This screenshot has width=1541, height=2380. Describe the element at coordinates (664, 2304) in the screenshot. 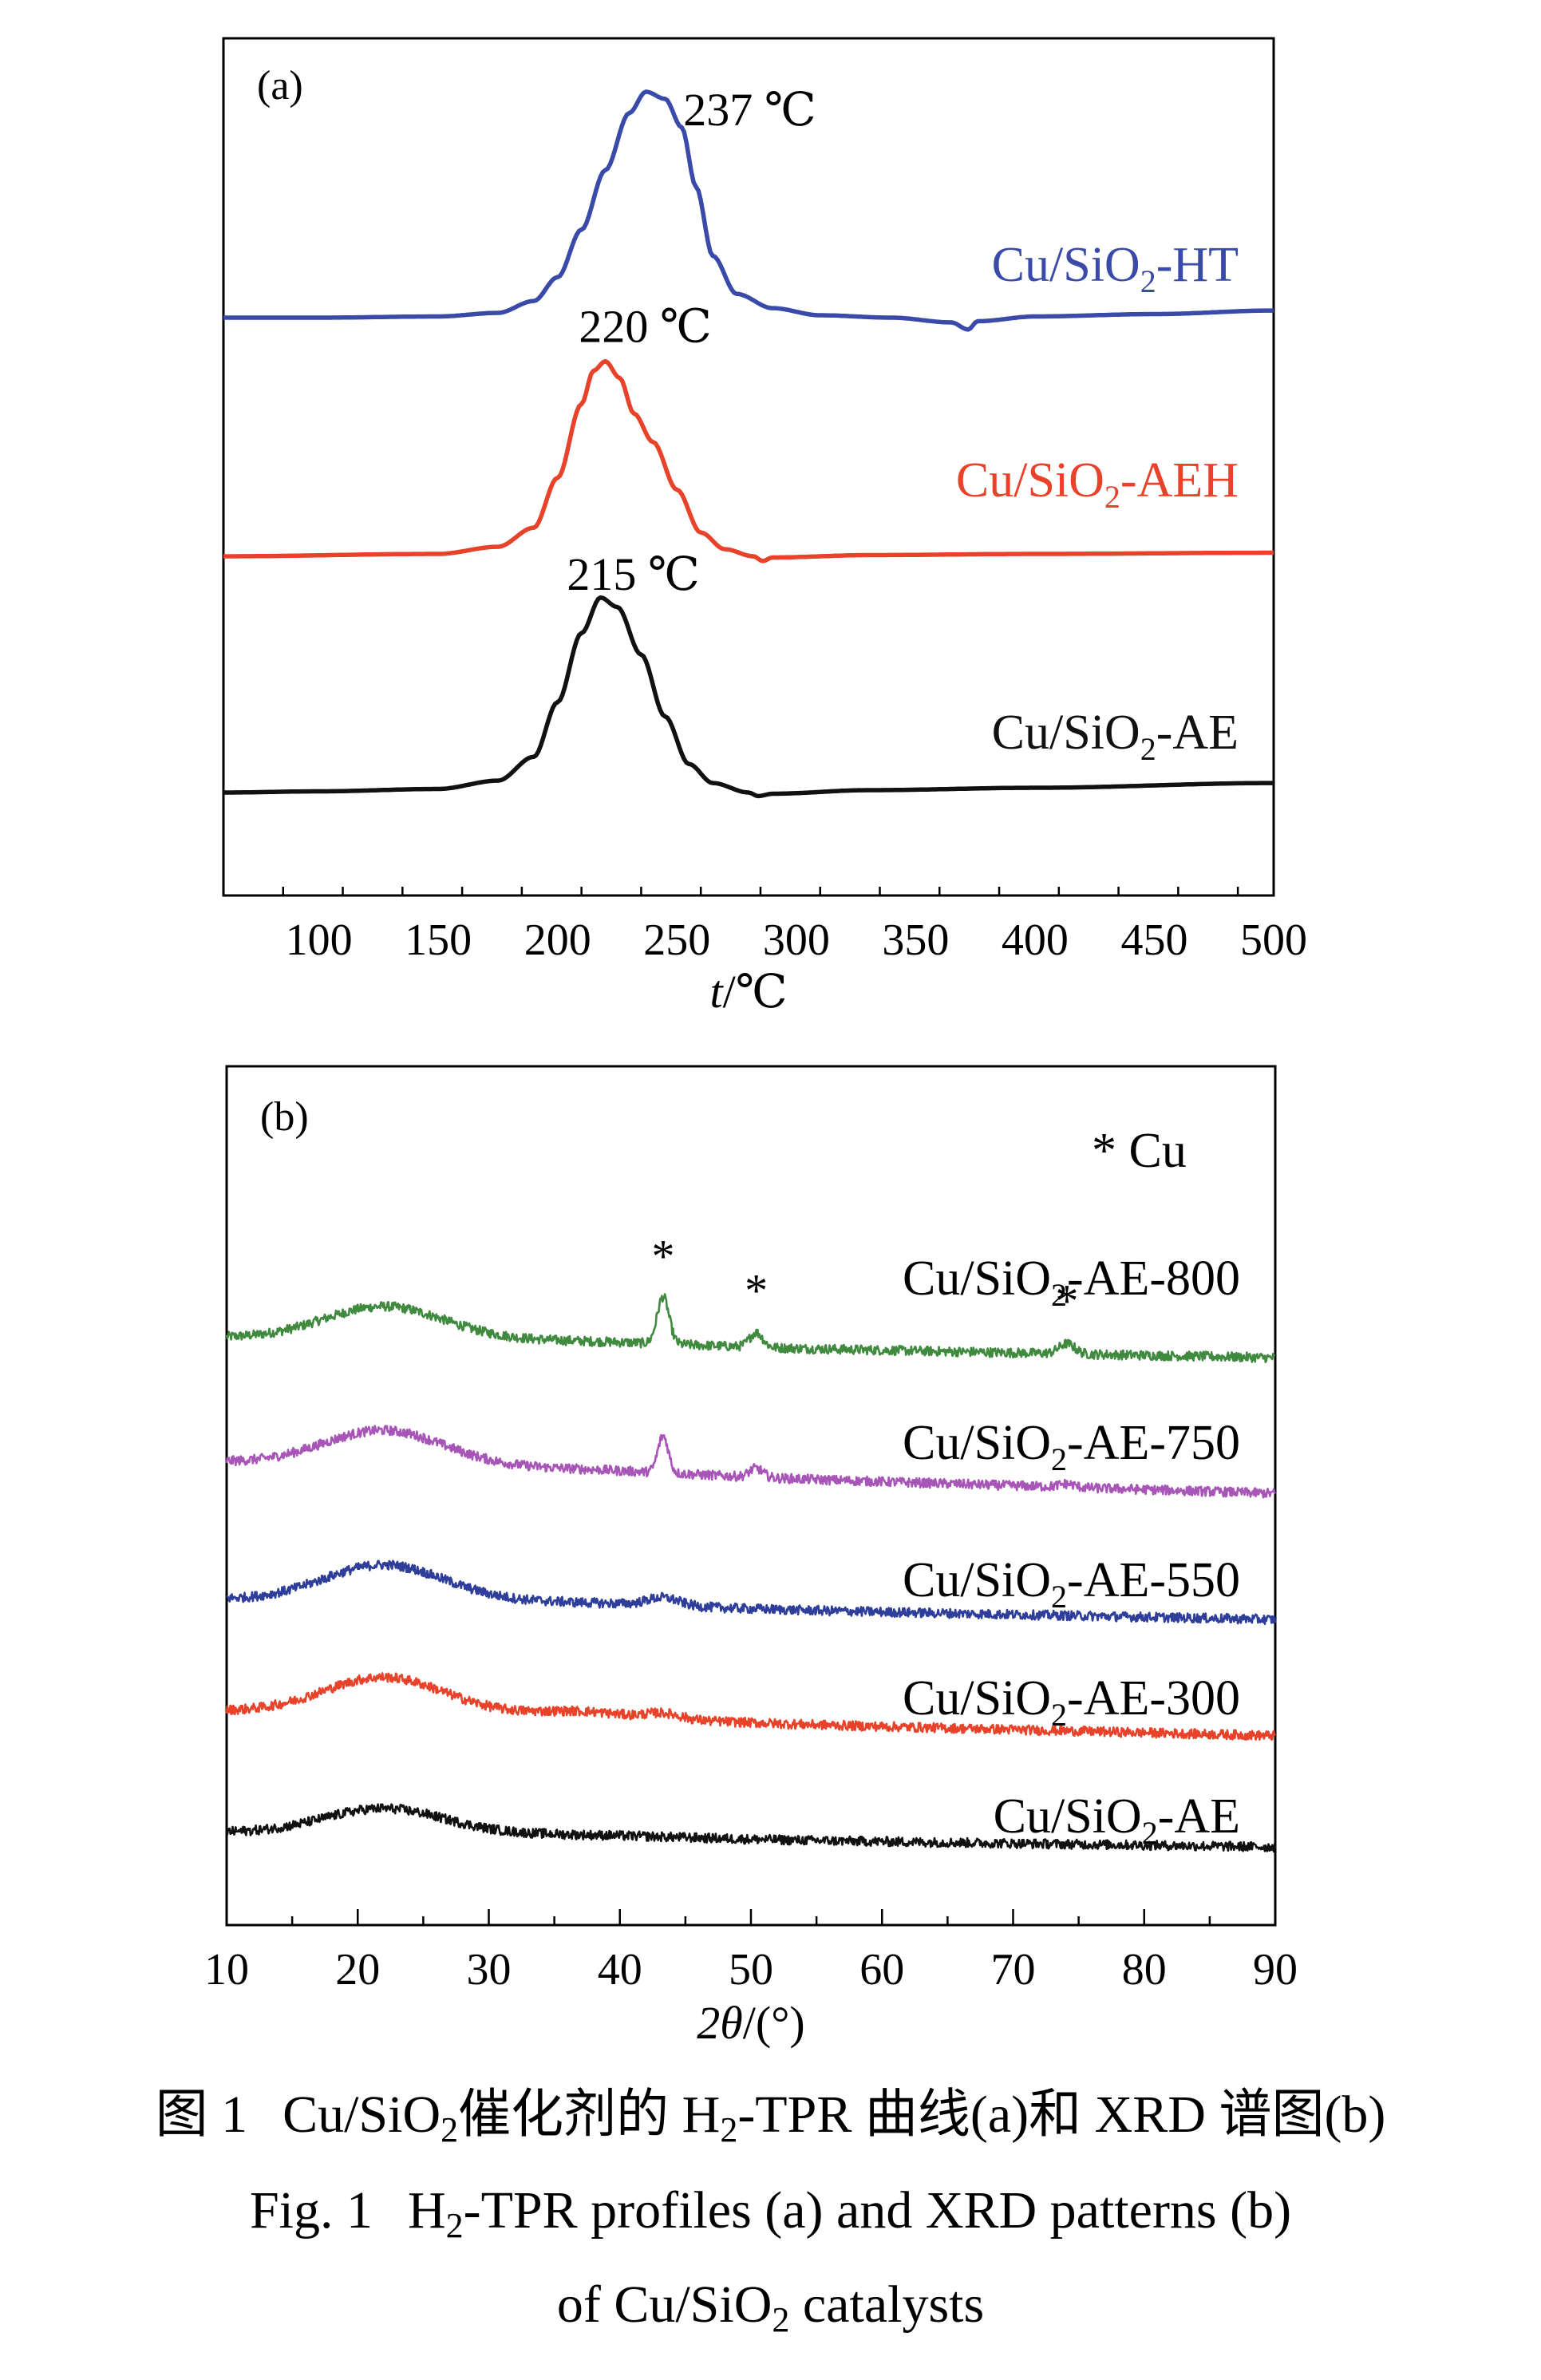

I see `caption-en-line2-a: of Cu/SiO` at that location.